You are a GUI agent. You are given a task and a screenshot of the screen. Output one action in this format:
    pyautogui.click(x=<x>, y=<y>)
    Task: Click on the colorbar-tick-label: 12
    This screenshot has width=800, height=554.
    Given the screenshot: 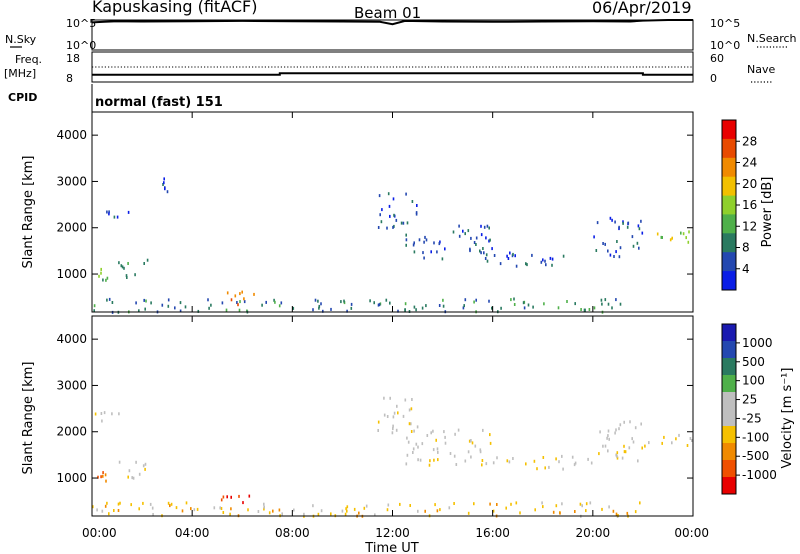 What is the action you would take?
    pyautogui.click(x=749, y=226)
    